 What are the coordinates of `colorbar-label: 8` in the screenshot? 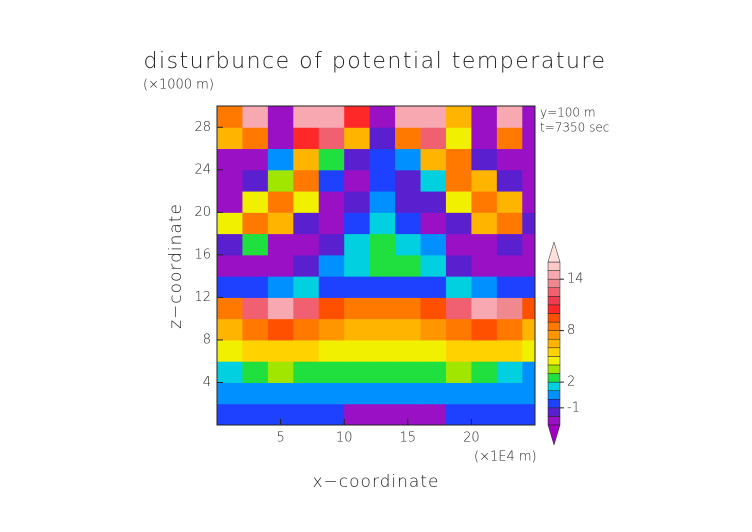 It's located at (571, 330).